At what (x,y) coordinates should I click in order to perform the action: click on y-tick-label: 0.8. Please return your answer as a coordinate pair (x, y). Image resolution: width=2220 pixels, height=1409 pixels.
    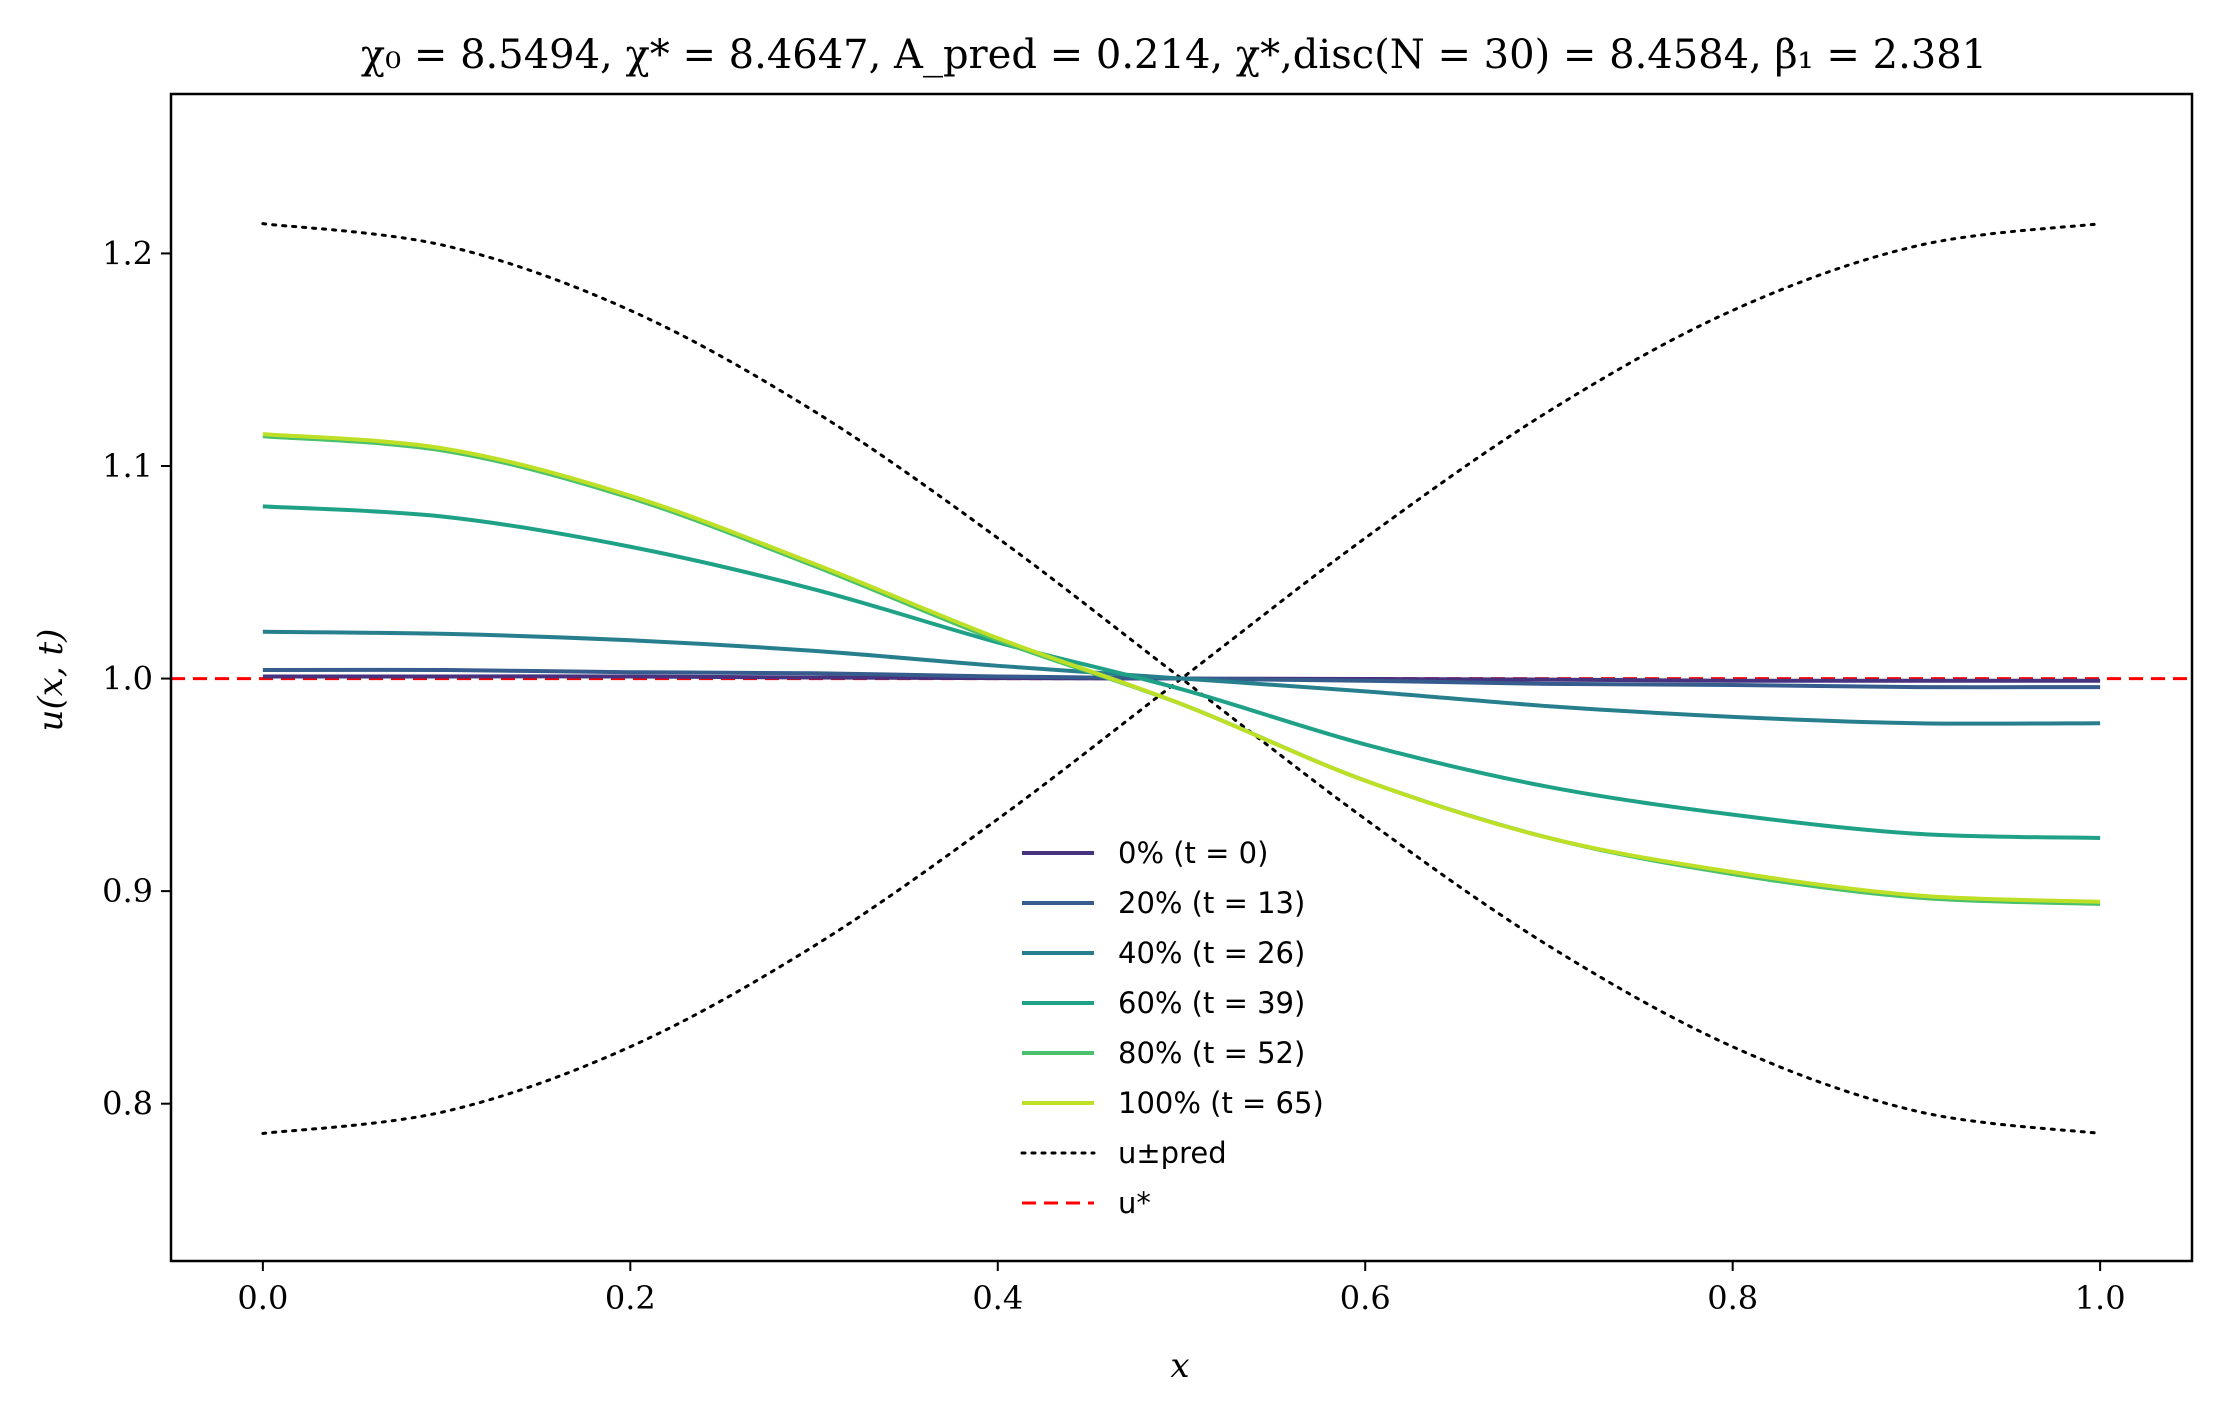
    Looking at the image, I should click on (127, 1104).